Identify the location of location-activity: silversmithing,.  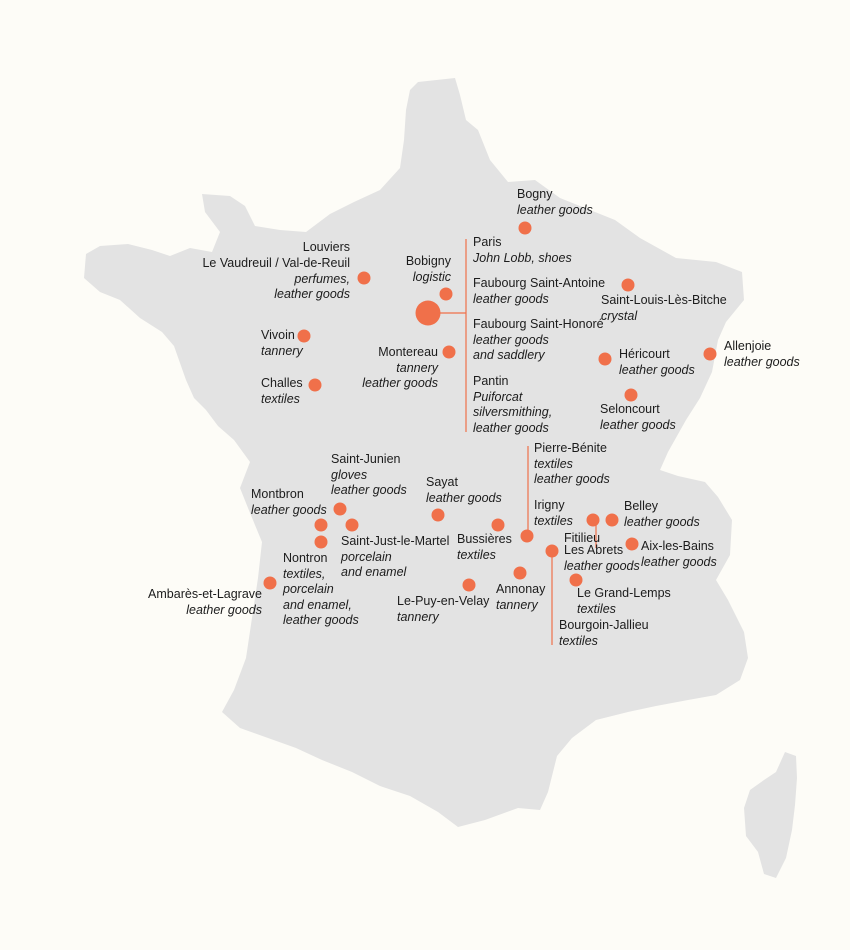
(513, 412).